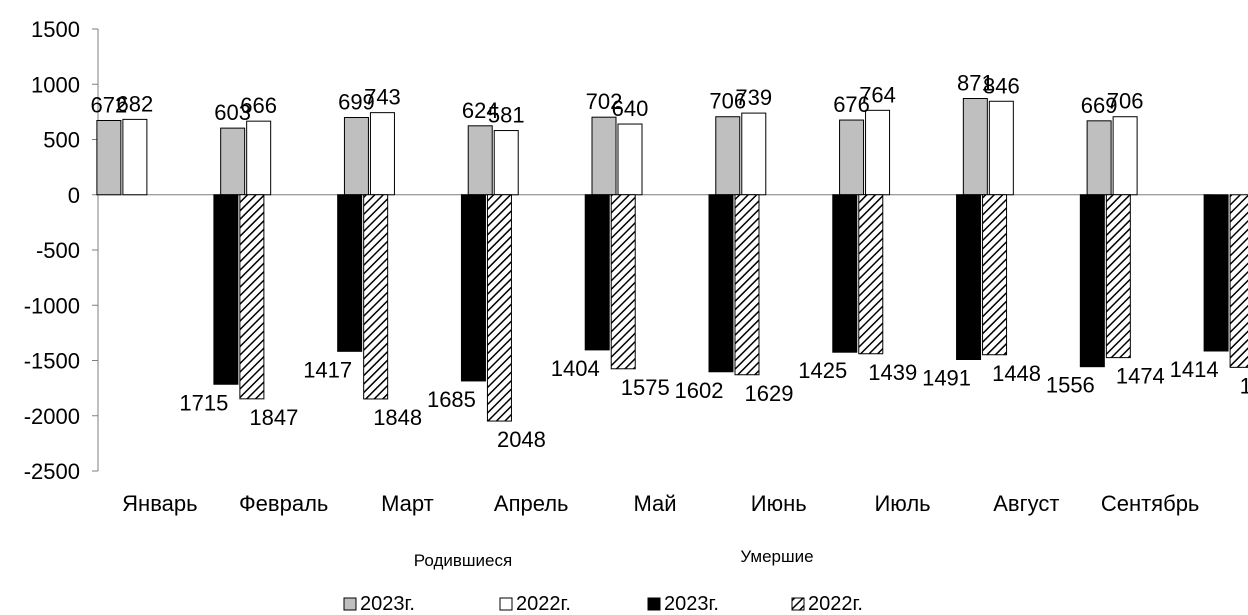  Describe the element at coordinates (159, 503) in the screenshot. I see `x-category-label: Январь` at that location.